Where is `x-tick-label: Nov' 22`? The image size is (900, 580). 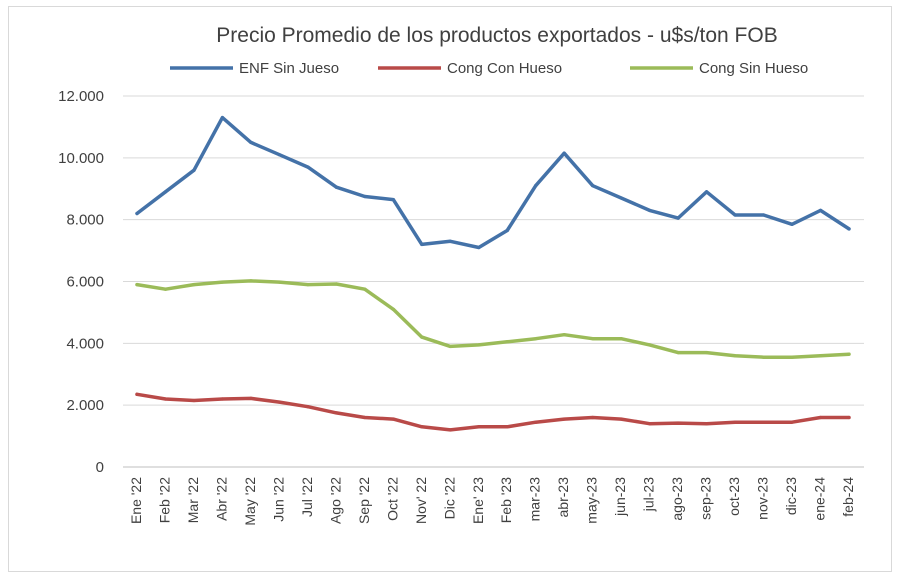 x-tick-label: Nov' 22 is located at coordinates (421, 500).